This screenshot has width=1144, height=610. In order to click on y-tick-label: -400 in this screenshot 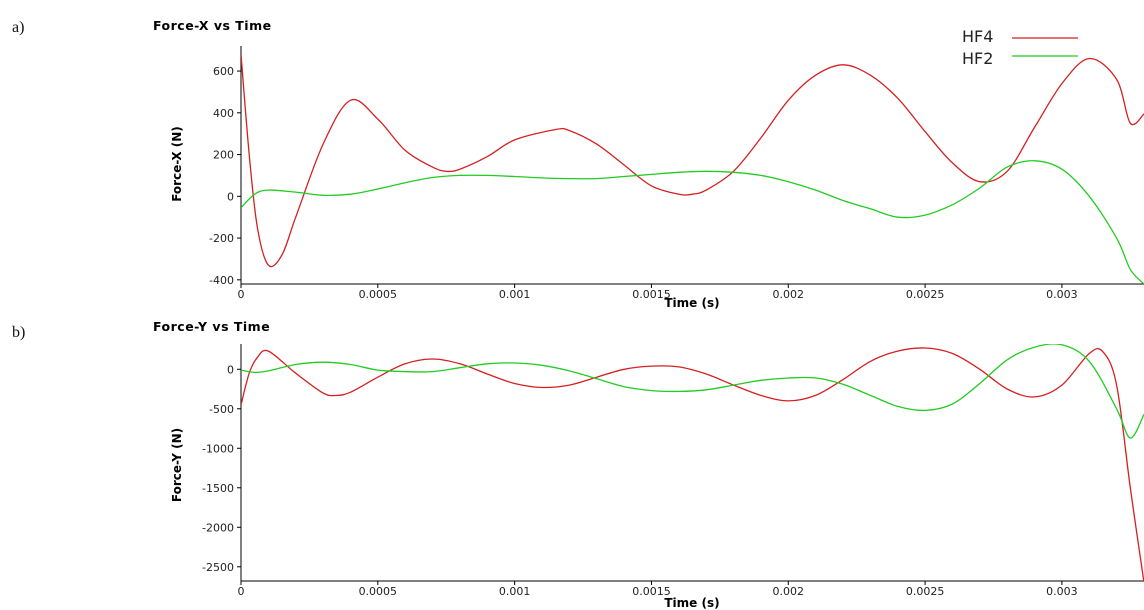, I will do `click(221, 280)`.